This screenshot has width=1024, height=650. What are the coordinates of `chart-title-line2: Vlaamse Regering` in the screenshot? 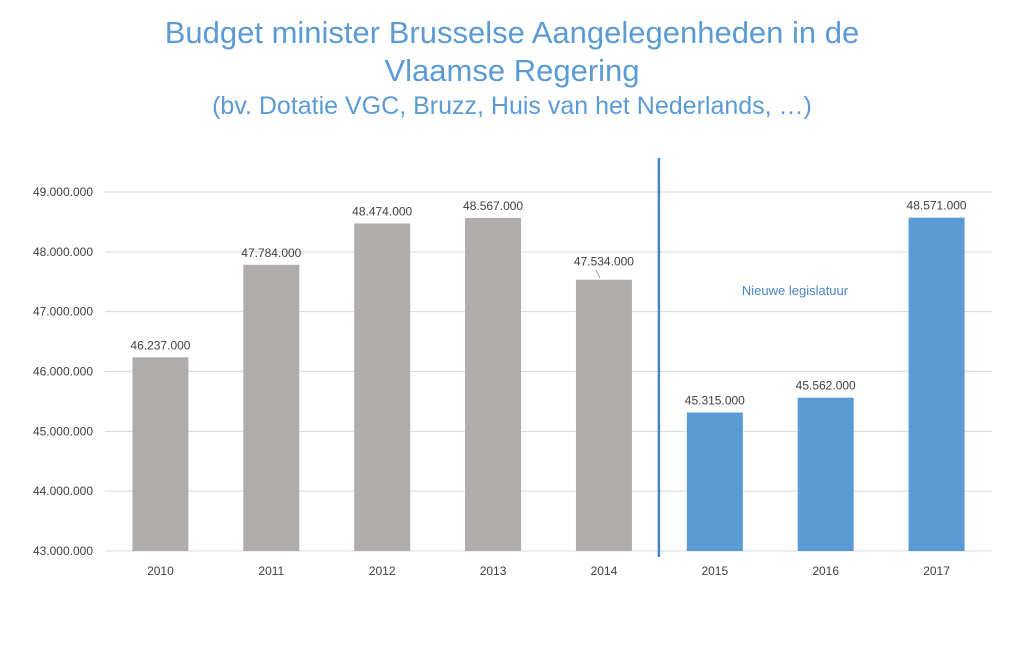 It's located at (512, 70).